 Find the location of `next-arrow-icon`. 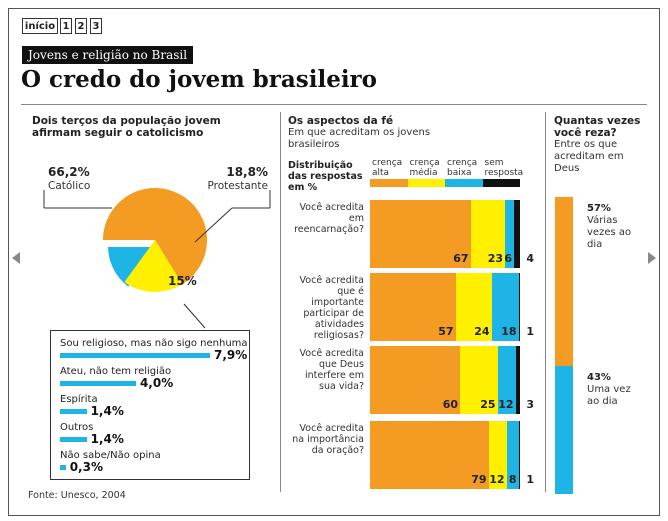

next-arrow-icon is located at coordinates (652, 258).